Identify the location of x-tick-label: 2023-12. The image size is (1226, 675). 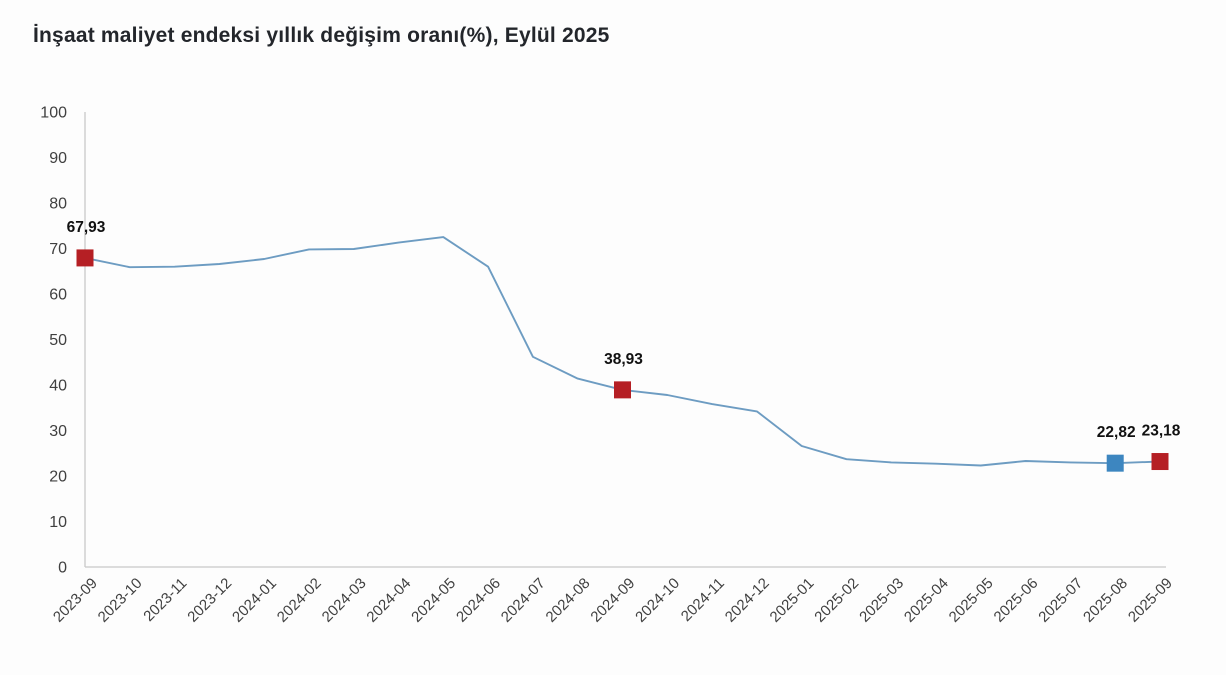
(209, 600).